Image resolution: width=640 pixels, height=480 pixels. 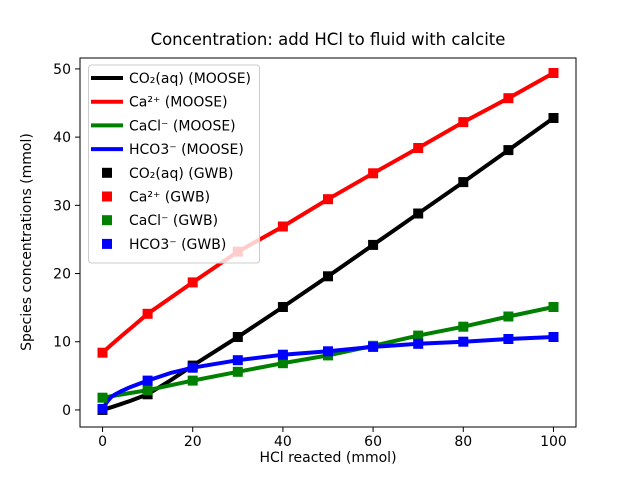 What do you see at coordinates (283, 442) in the screenshot?
I see `x-tick-label: 40` at bounding box center [283, 442].